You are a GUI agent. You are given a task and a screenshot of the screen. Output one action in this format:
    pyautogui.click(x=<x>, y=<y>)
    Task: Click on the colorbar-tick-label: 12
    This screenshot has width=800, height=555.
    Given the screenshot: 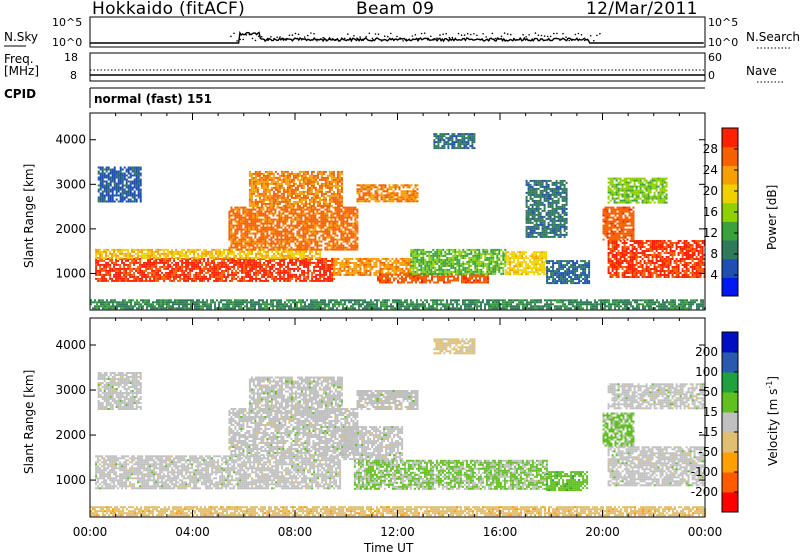 What is the action you would take?
    pyautogui.click(x=710, y=233)
    